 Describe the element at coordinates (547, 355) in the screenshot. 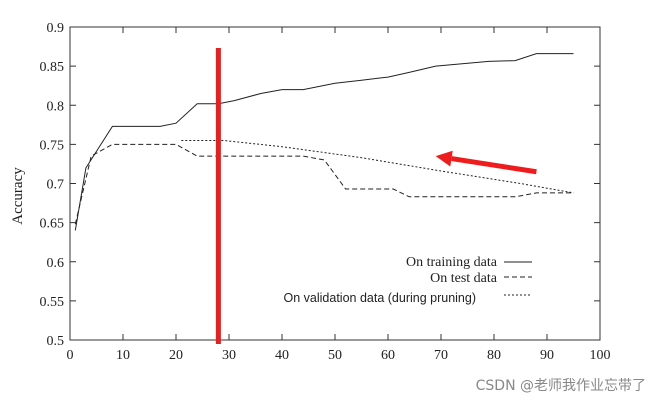

I see `x-tick-label: 90` at that location.